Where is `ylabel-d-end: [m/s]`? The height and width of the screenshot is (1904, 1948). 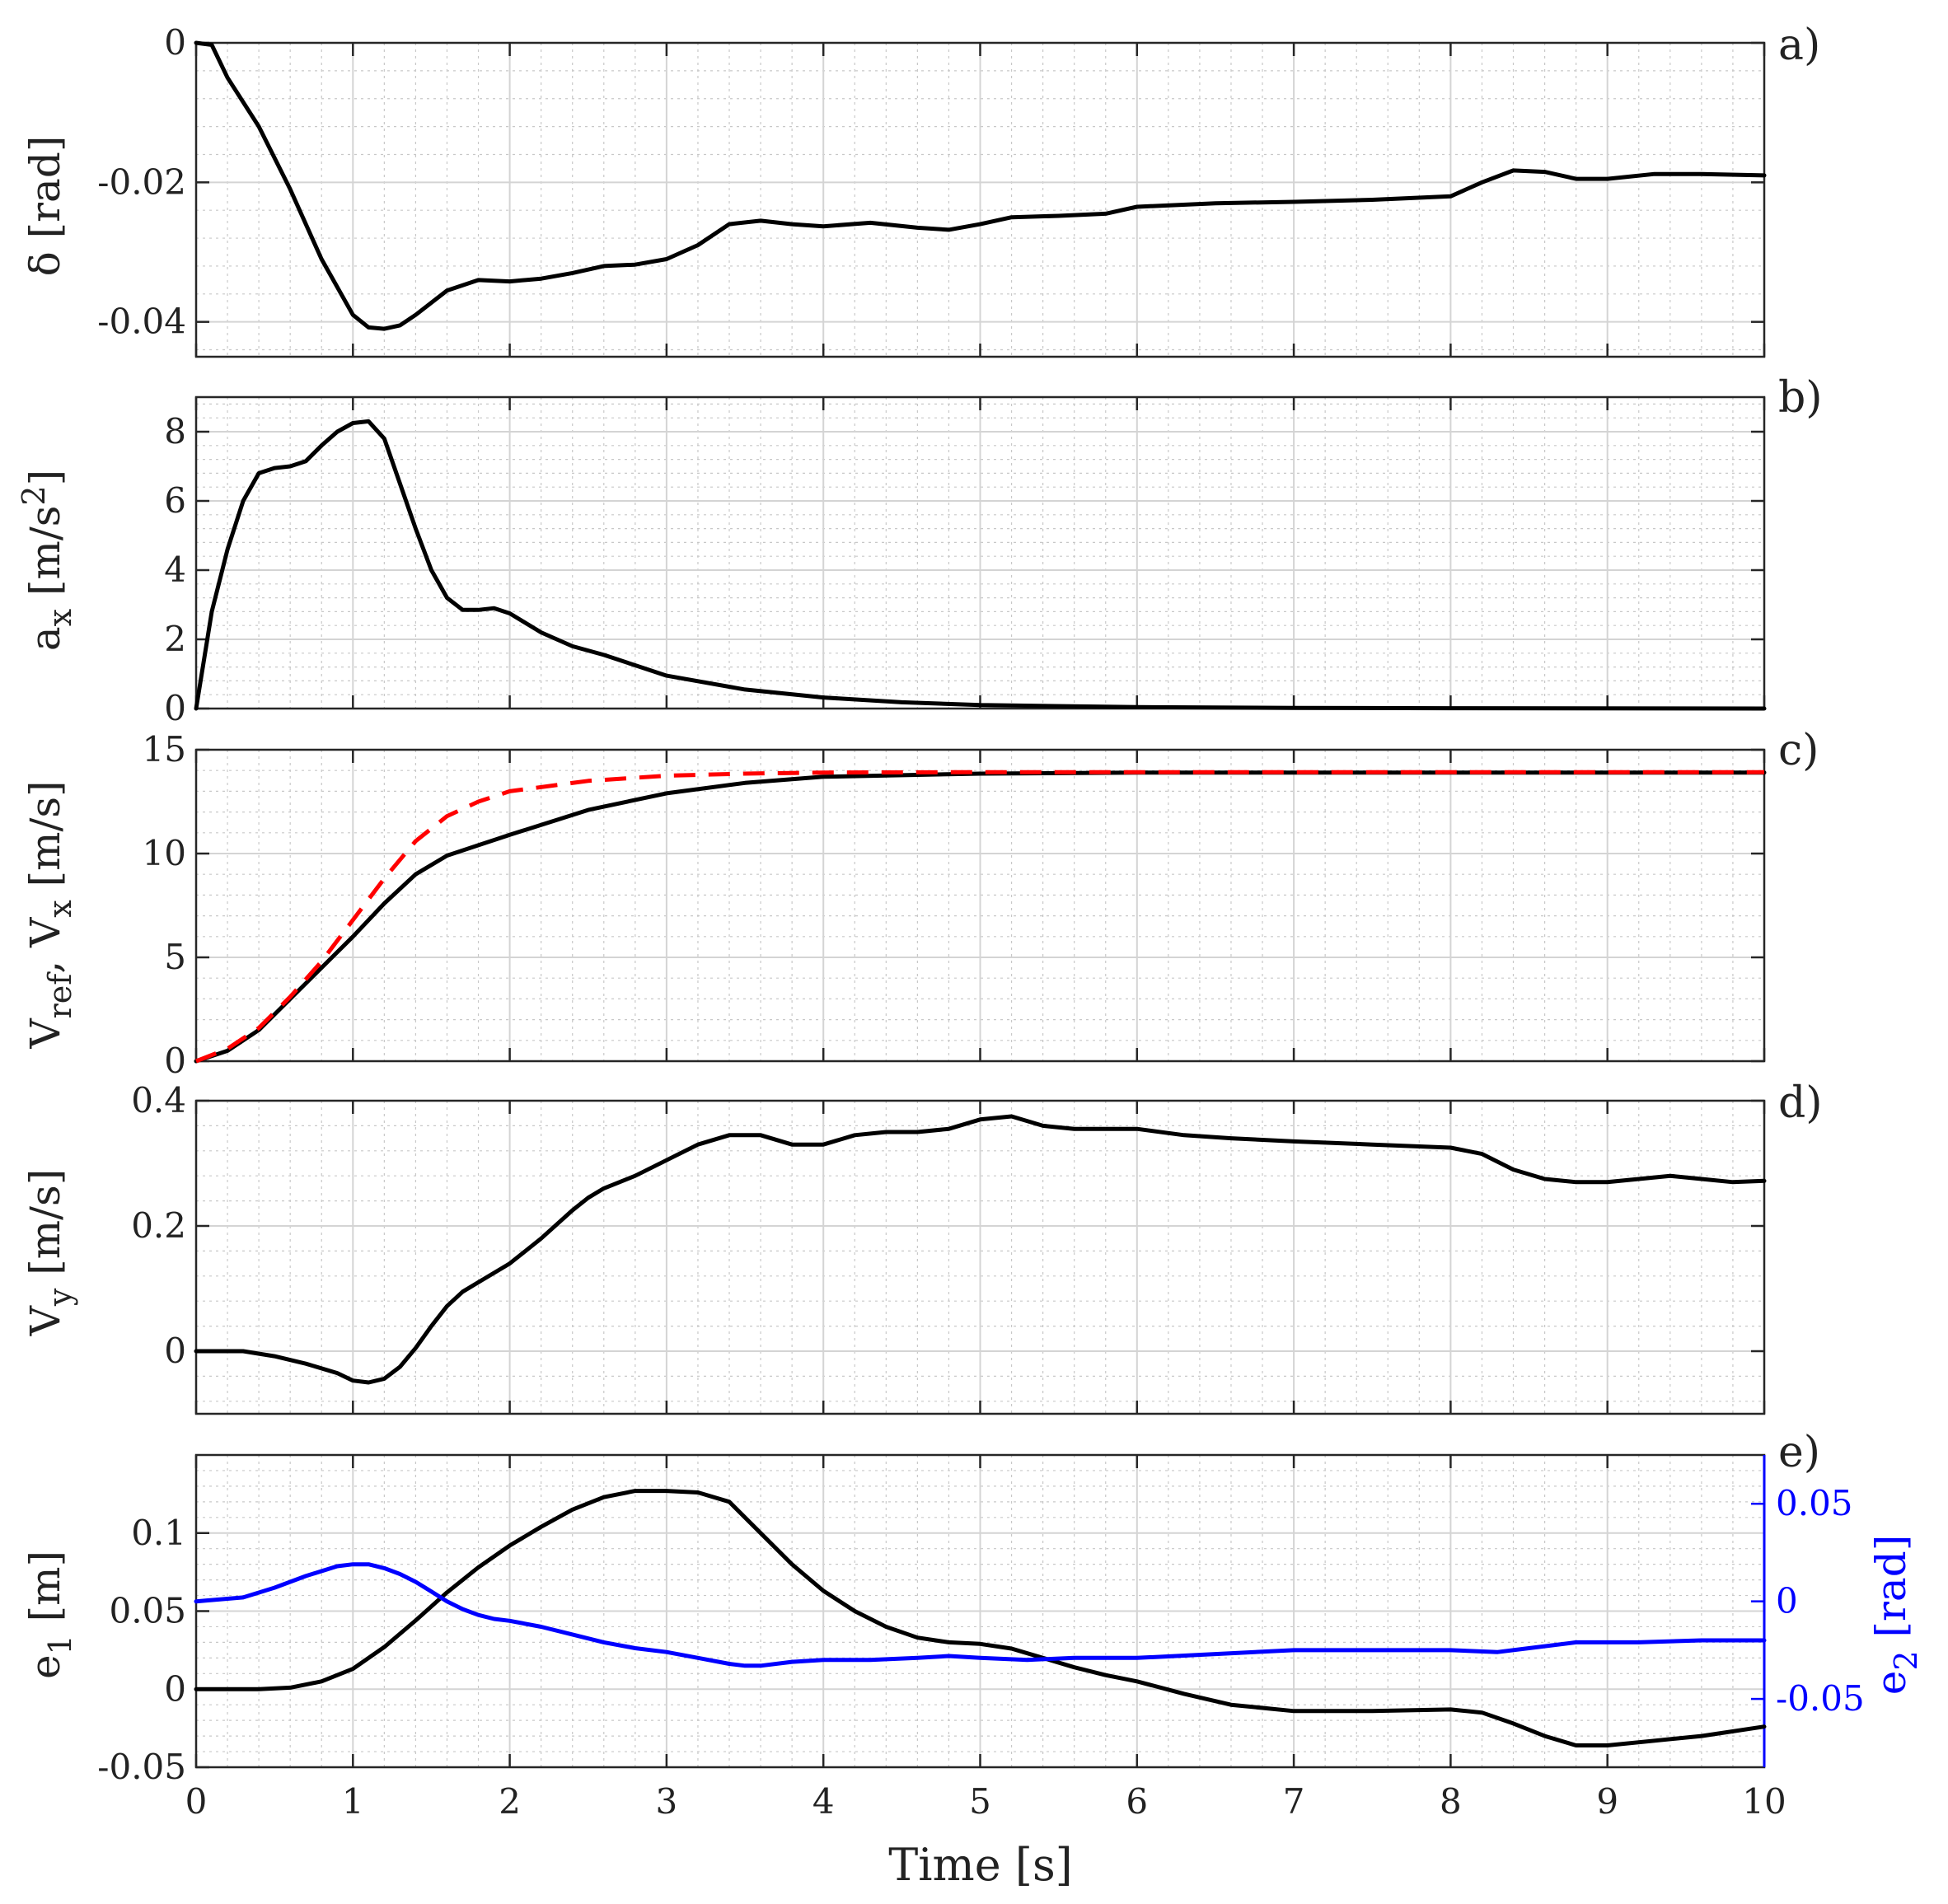
ylabel-d-end: [m/s] is located at coordinates (45, 1229).